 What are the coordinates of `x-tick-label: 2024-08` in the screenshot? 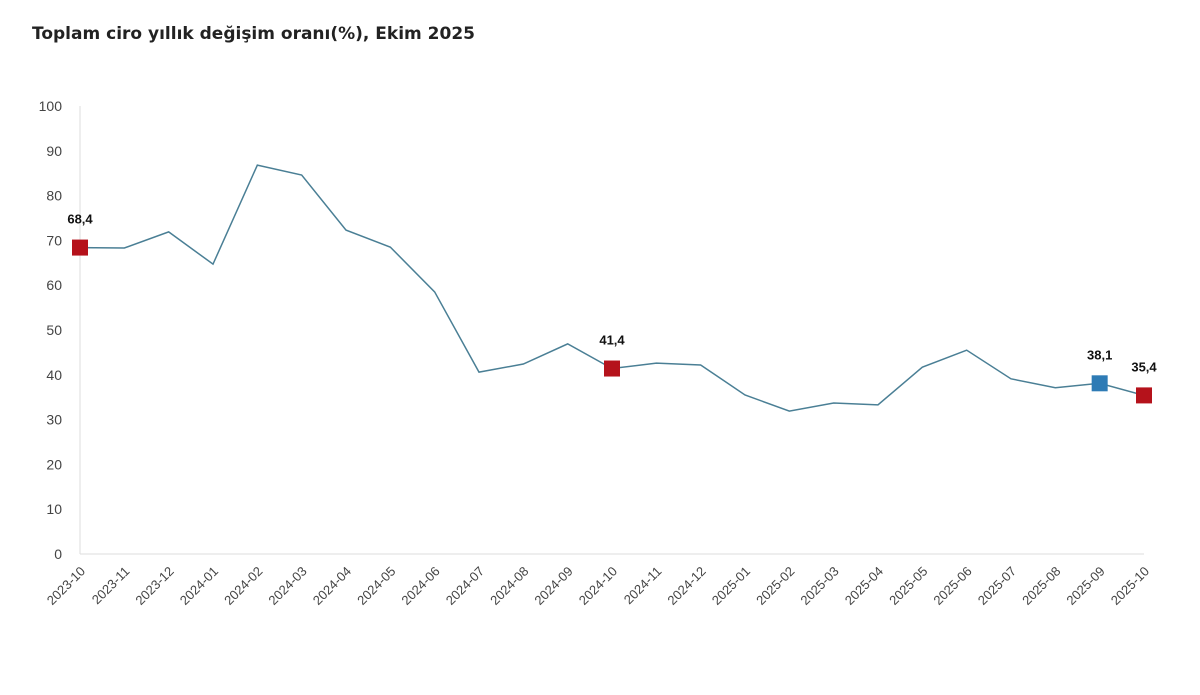 It's located at (509, 586).